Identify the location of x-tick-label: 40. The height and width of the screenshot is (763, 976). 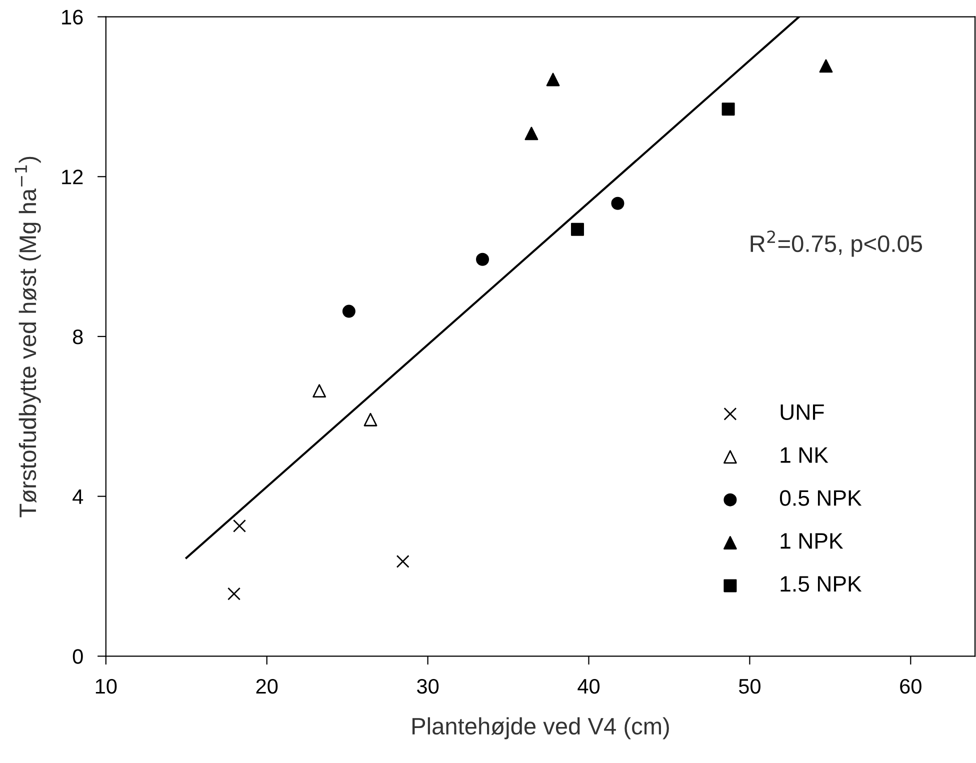
(589, 686).